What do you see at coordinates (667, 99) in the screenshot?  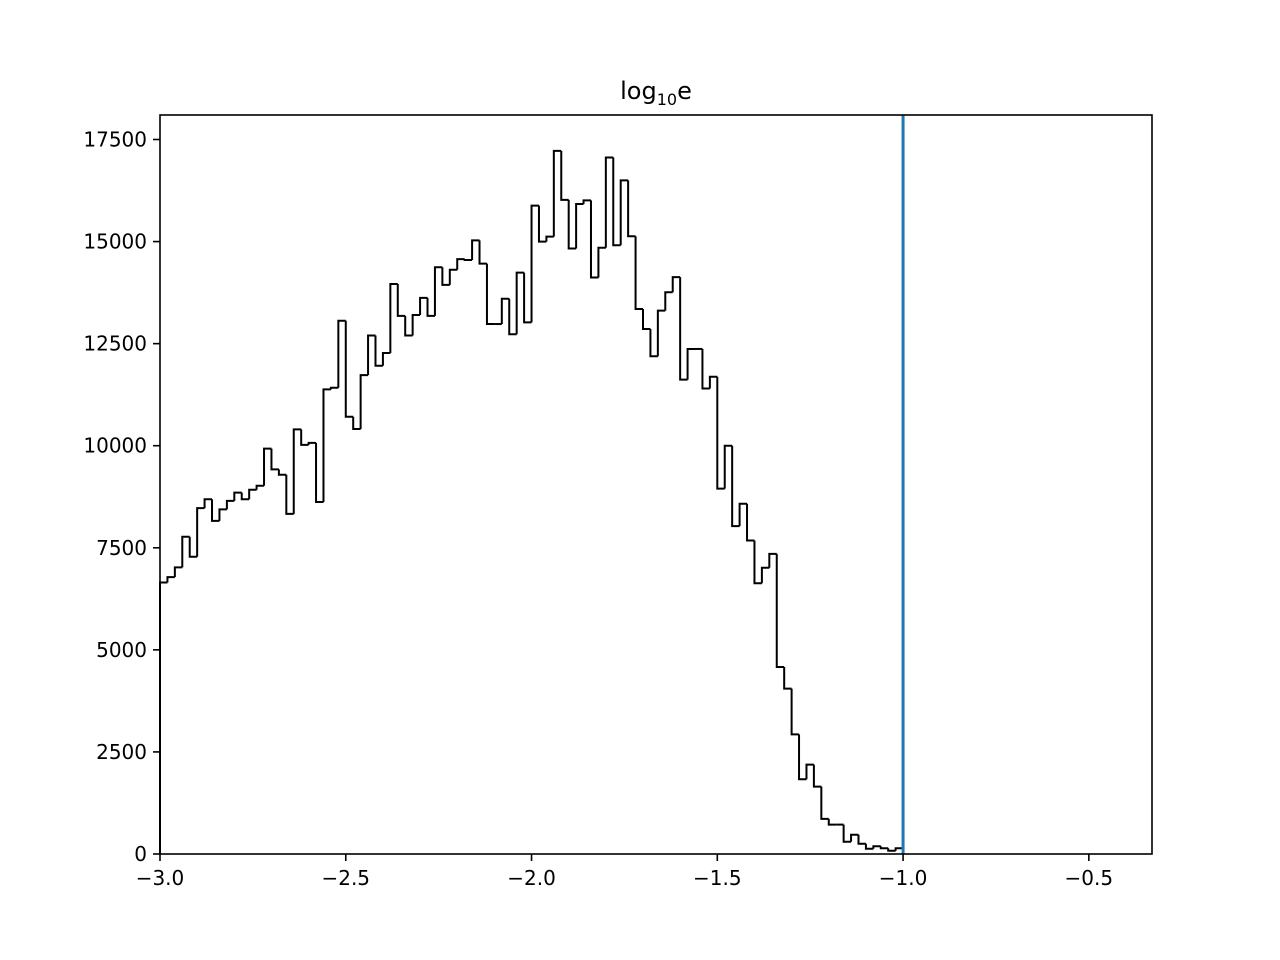 I see `title-subscript: 10` at bounding box center [667, 99].